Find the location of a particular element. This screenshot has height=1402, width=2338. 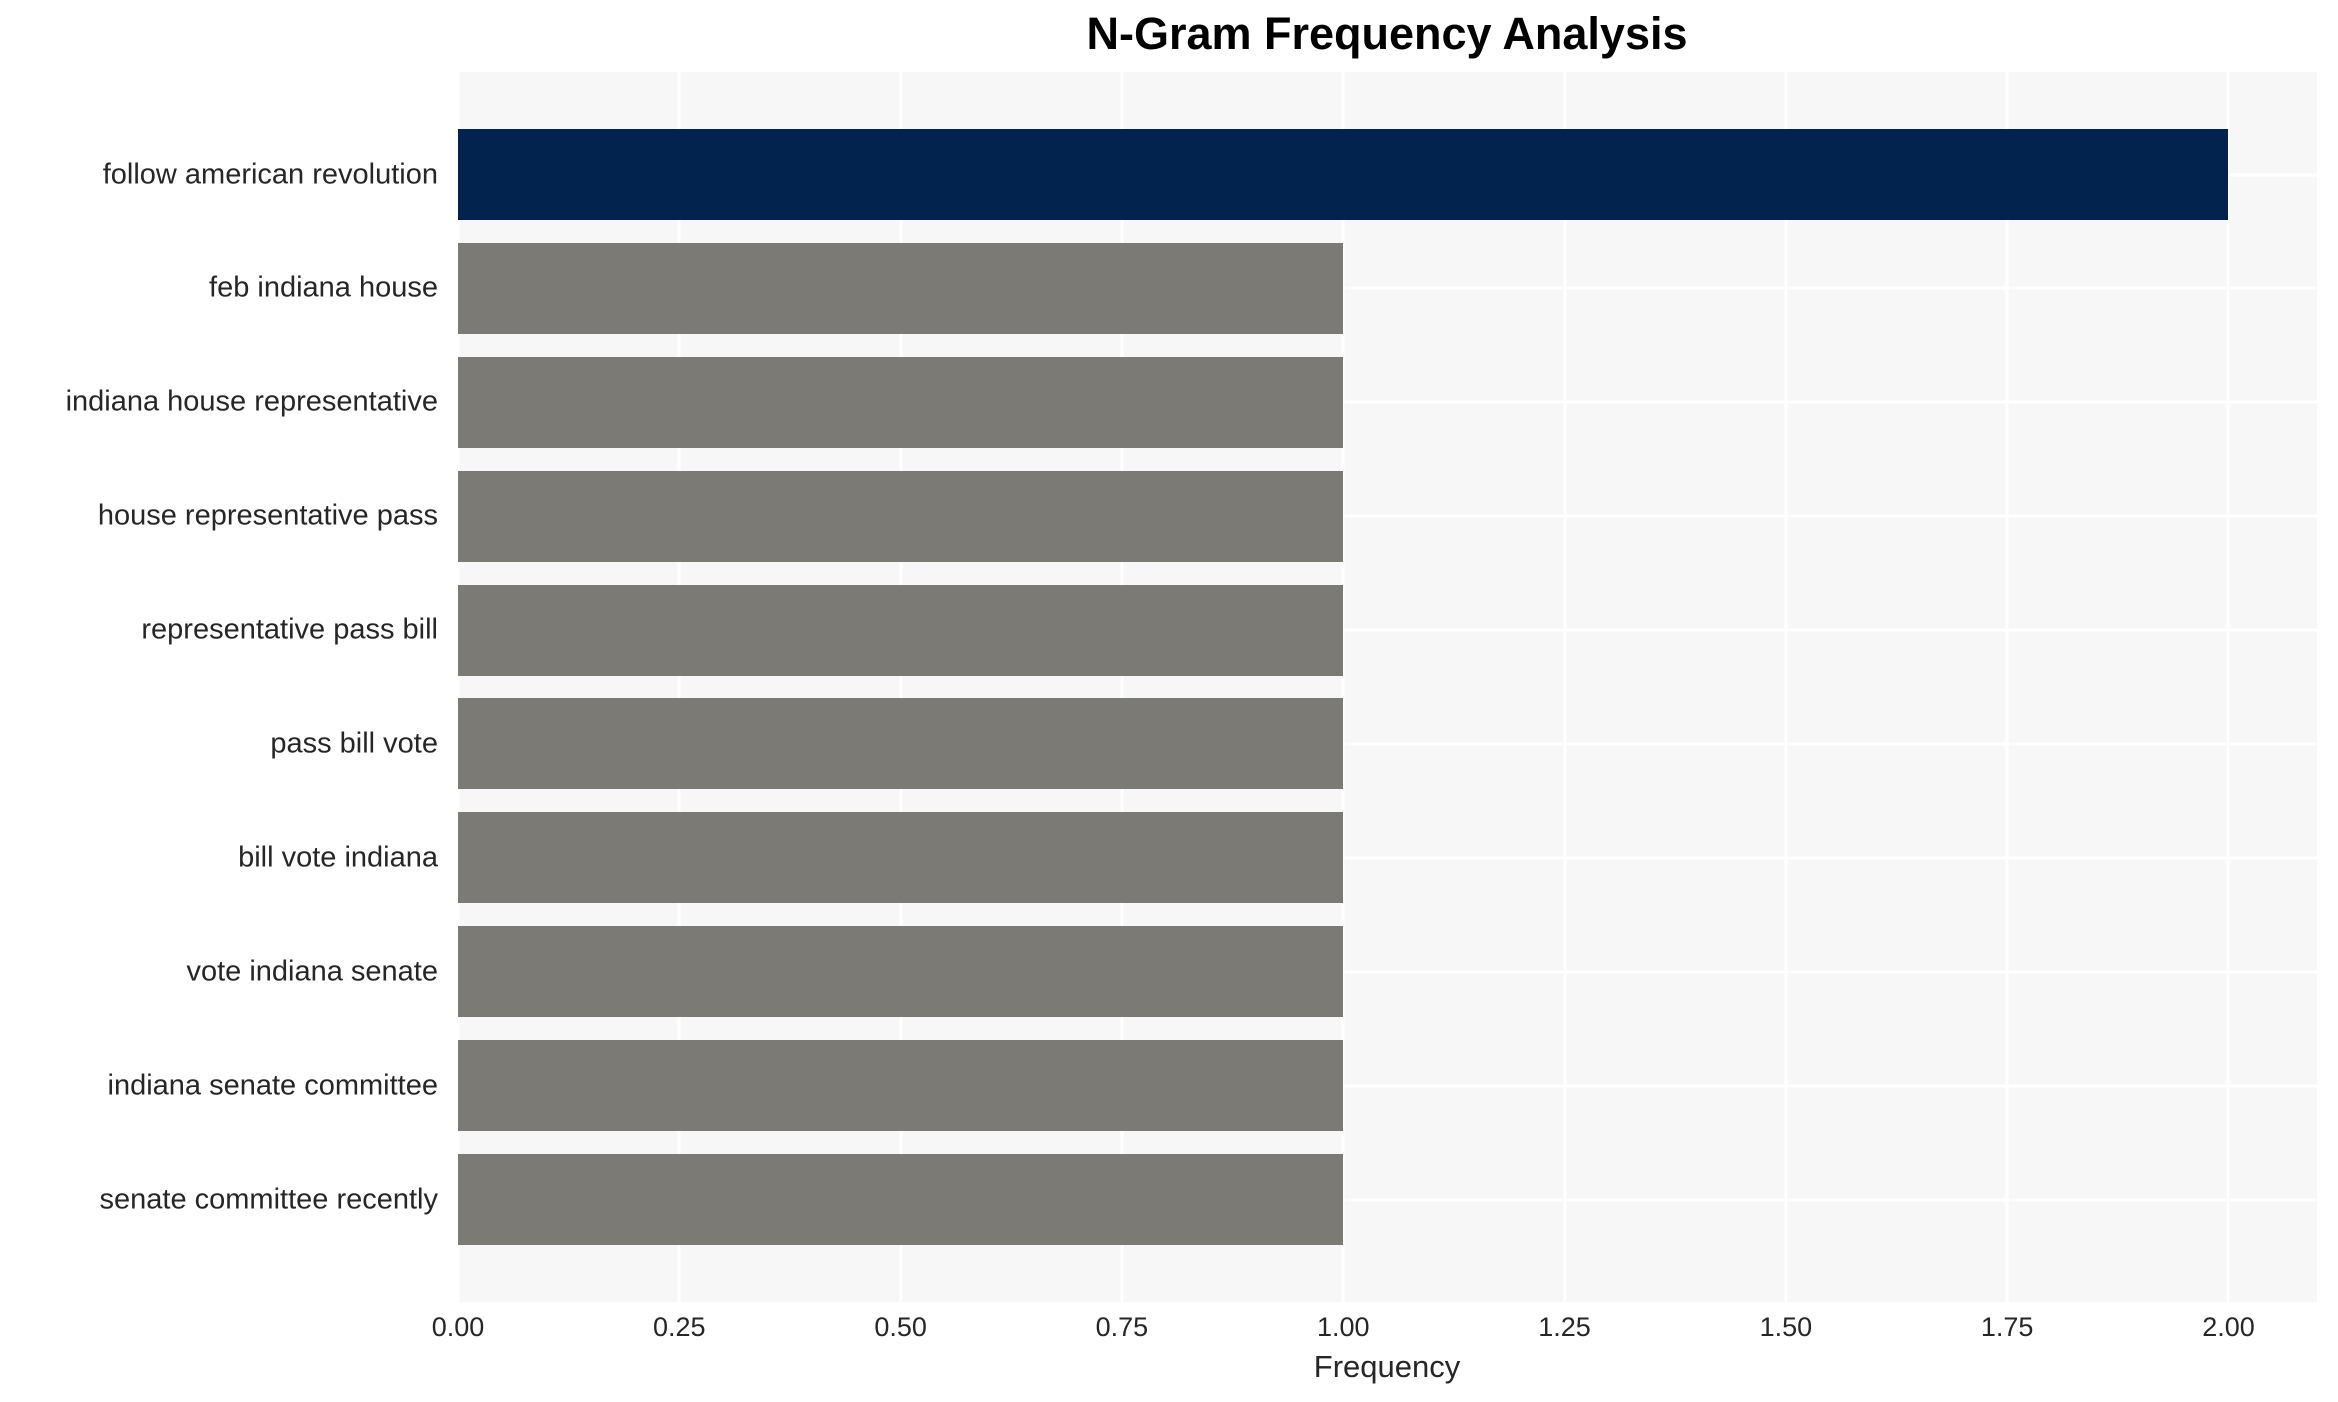

x-axis-ticks: 0.00 0.25 0.50 0.75 1.00 1.25 1.50 1.75 2.00 is located at coordinates (1374, 1330).